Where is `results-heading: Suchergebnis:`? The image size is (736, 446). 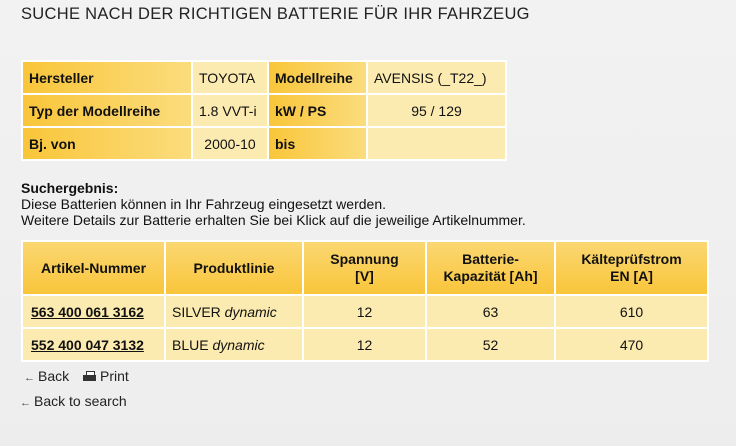
results-heading: Suchergebnis: is located at coordinates (70, 188).